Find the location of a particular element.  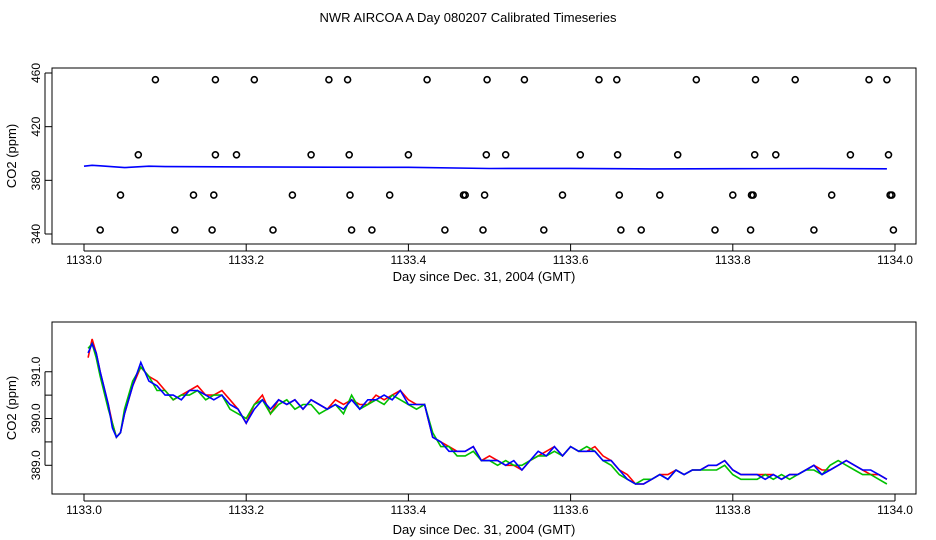

top-chart-y-axis: 340 380 420 460 is located at coordinates (40, 153).